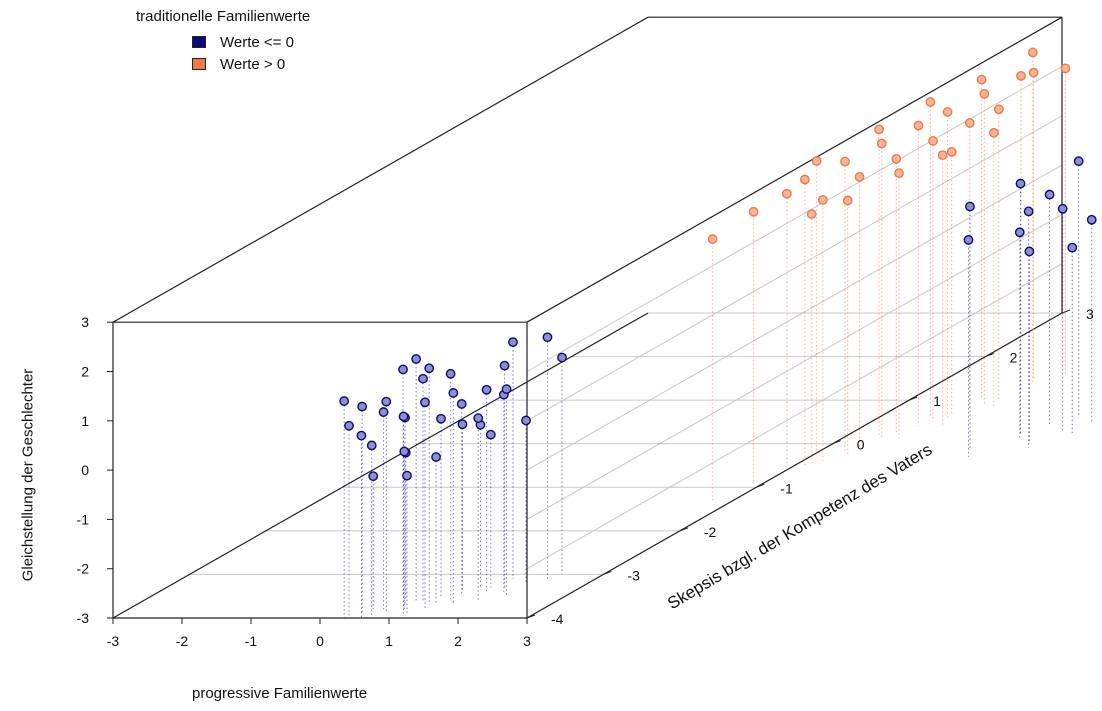  What do you see at coordinates (280, 693) in the screenshot?
I see `x-axis-title: progressive Familienwerte` at bounding box center [280, 693].